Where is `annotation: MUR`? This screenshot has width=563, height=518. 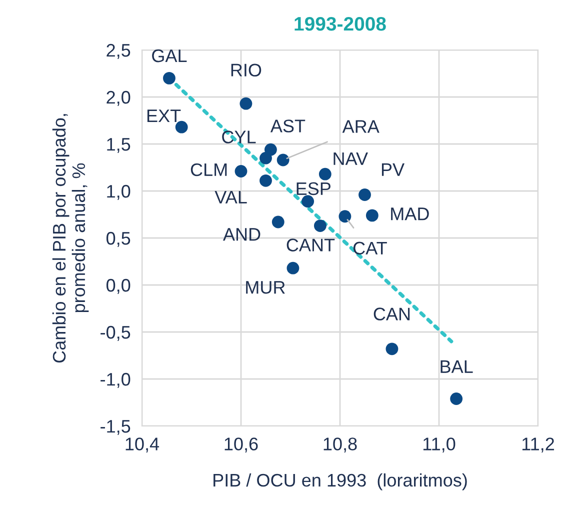 annotation: MUR is located at coordinates (265, 287).